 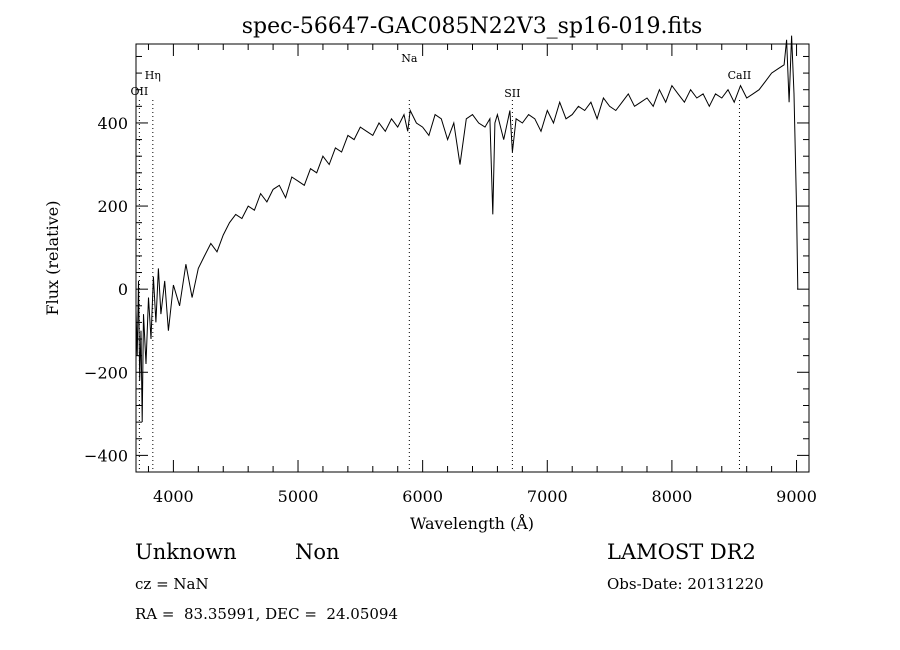 I want to click on redshift-text: cz = NaN, so click(x=172, y=584).